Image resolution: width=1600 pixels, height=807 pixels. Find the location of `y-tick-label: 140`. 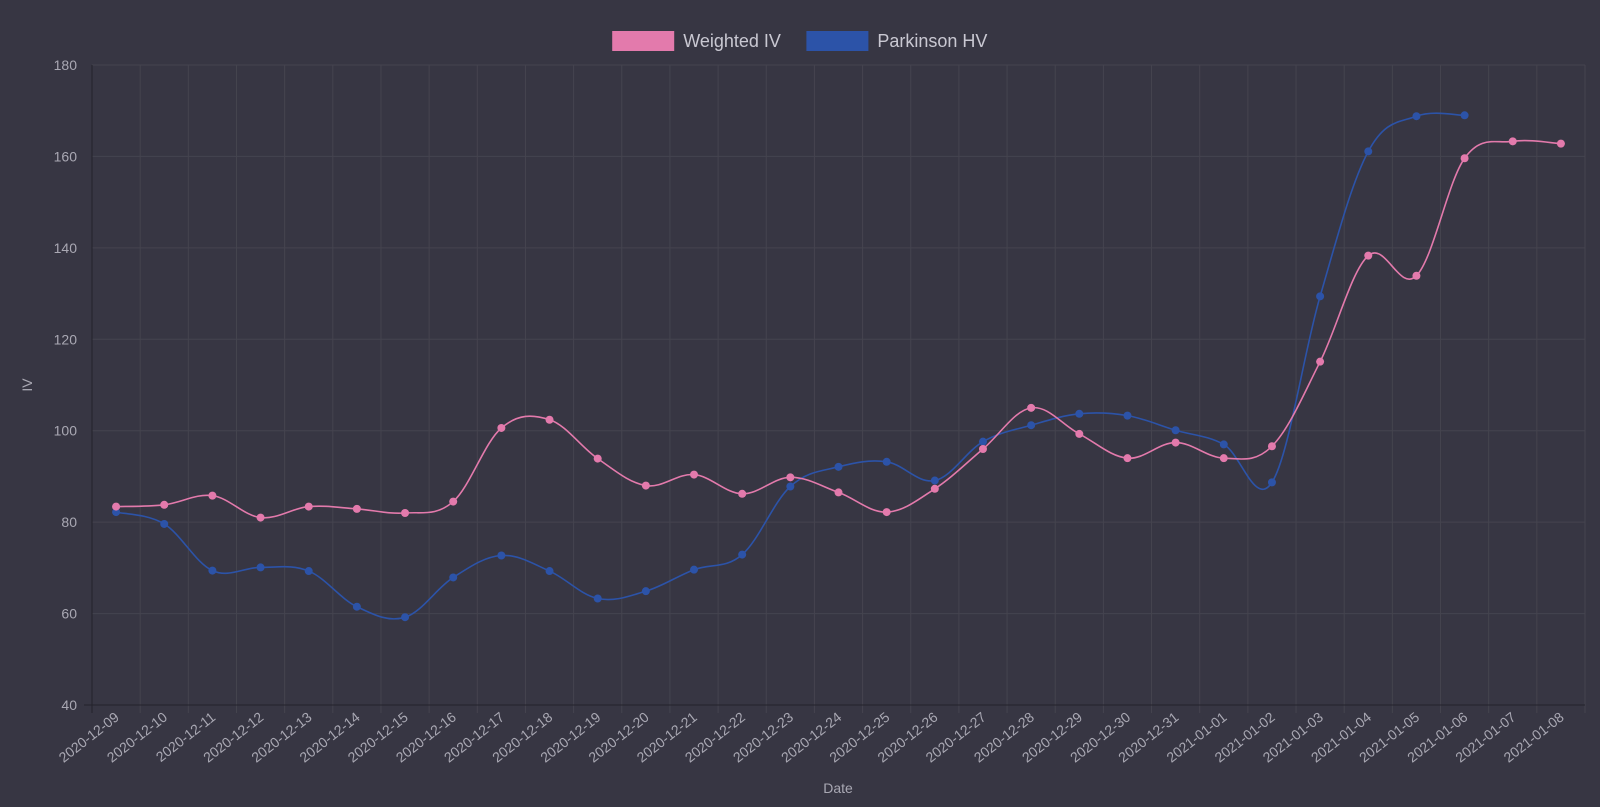

y-tick-label: 140 is located at coordinates (66, 248).